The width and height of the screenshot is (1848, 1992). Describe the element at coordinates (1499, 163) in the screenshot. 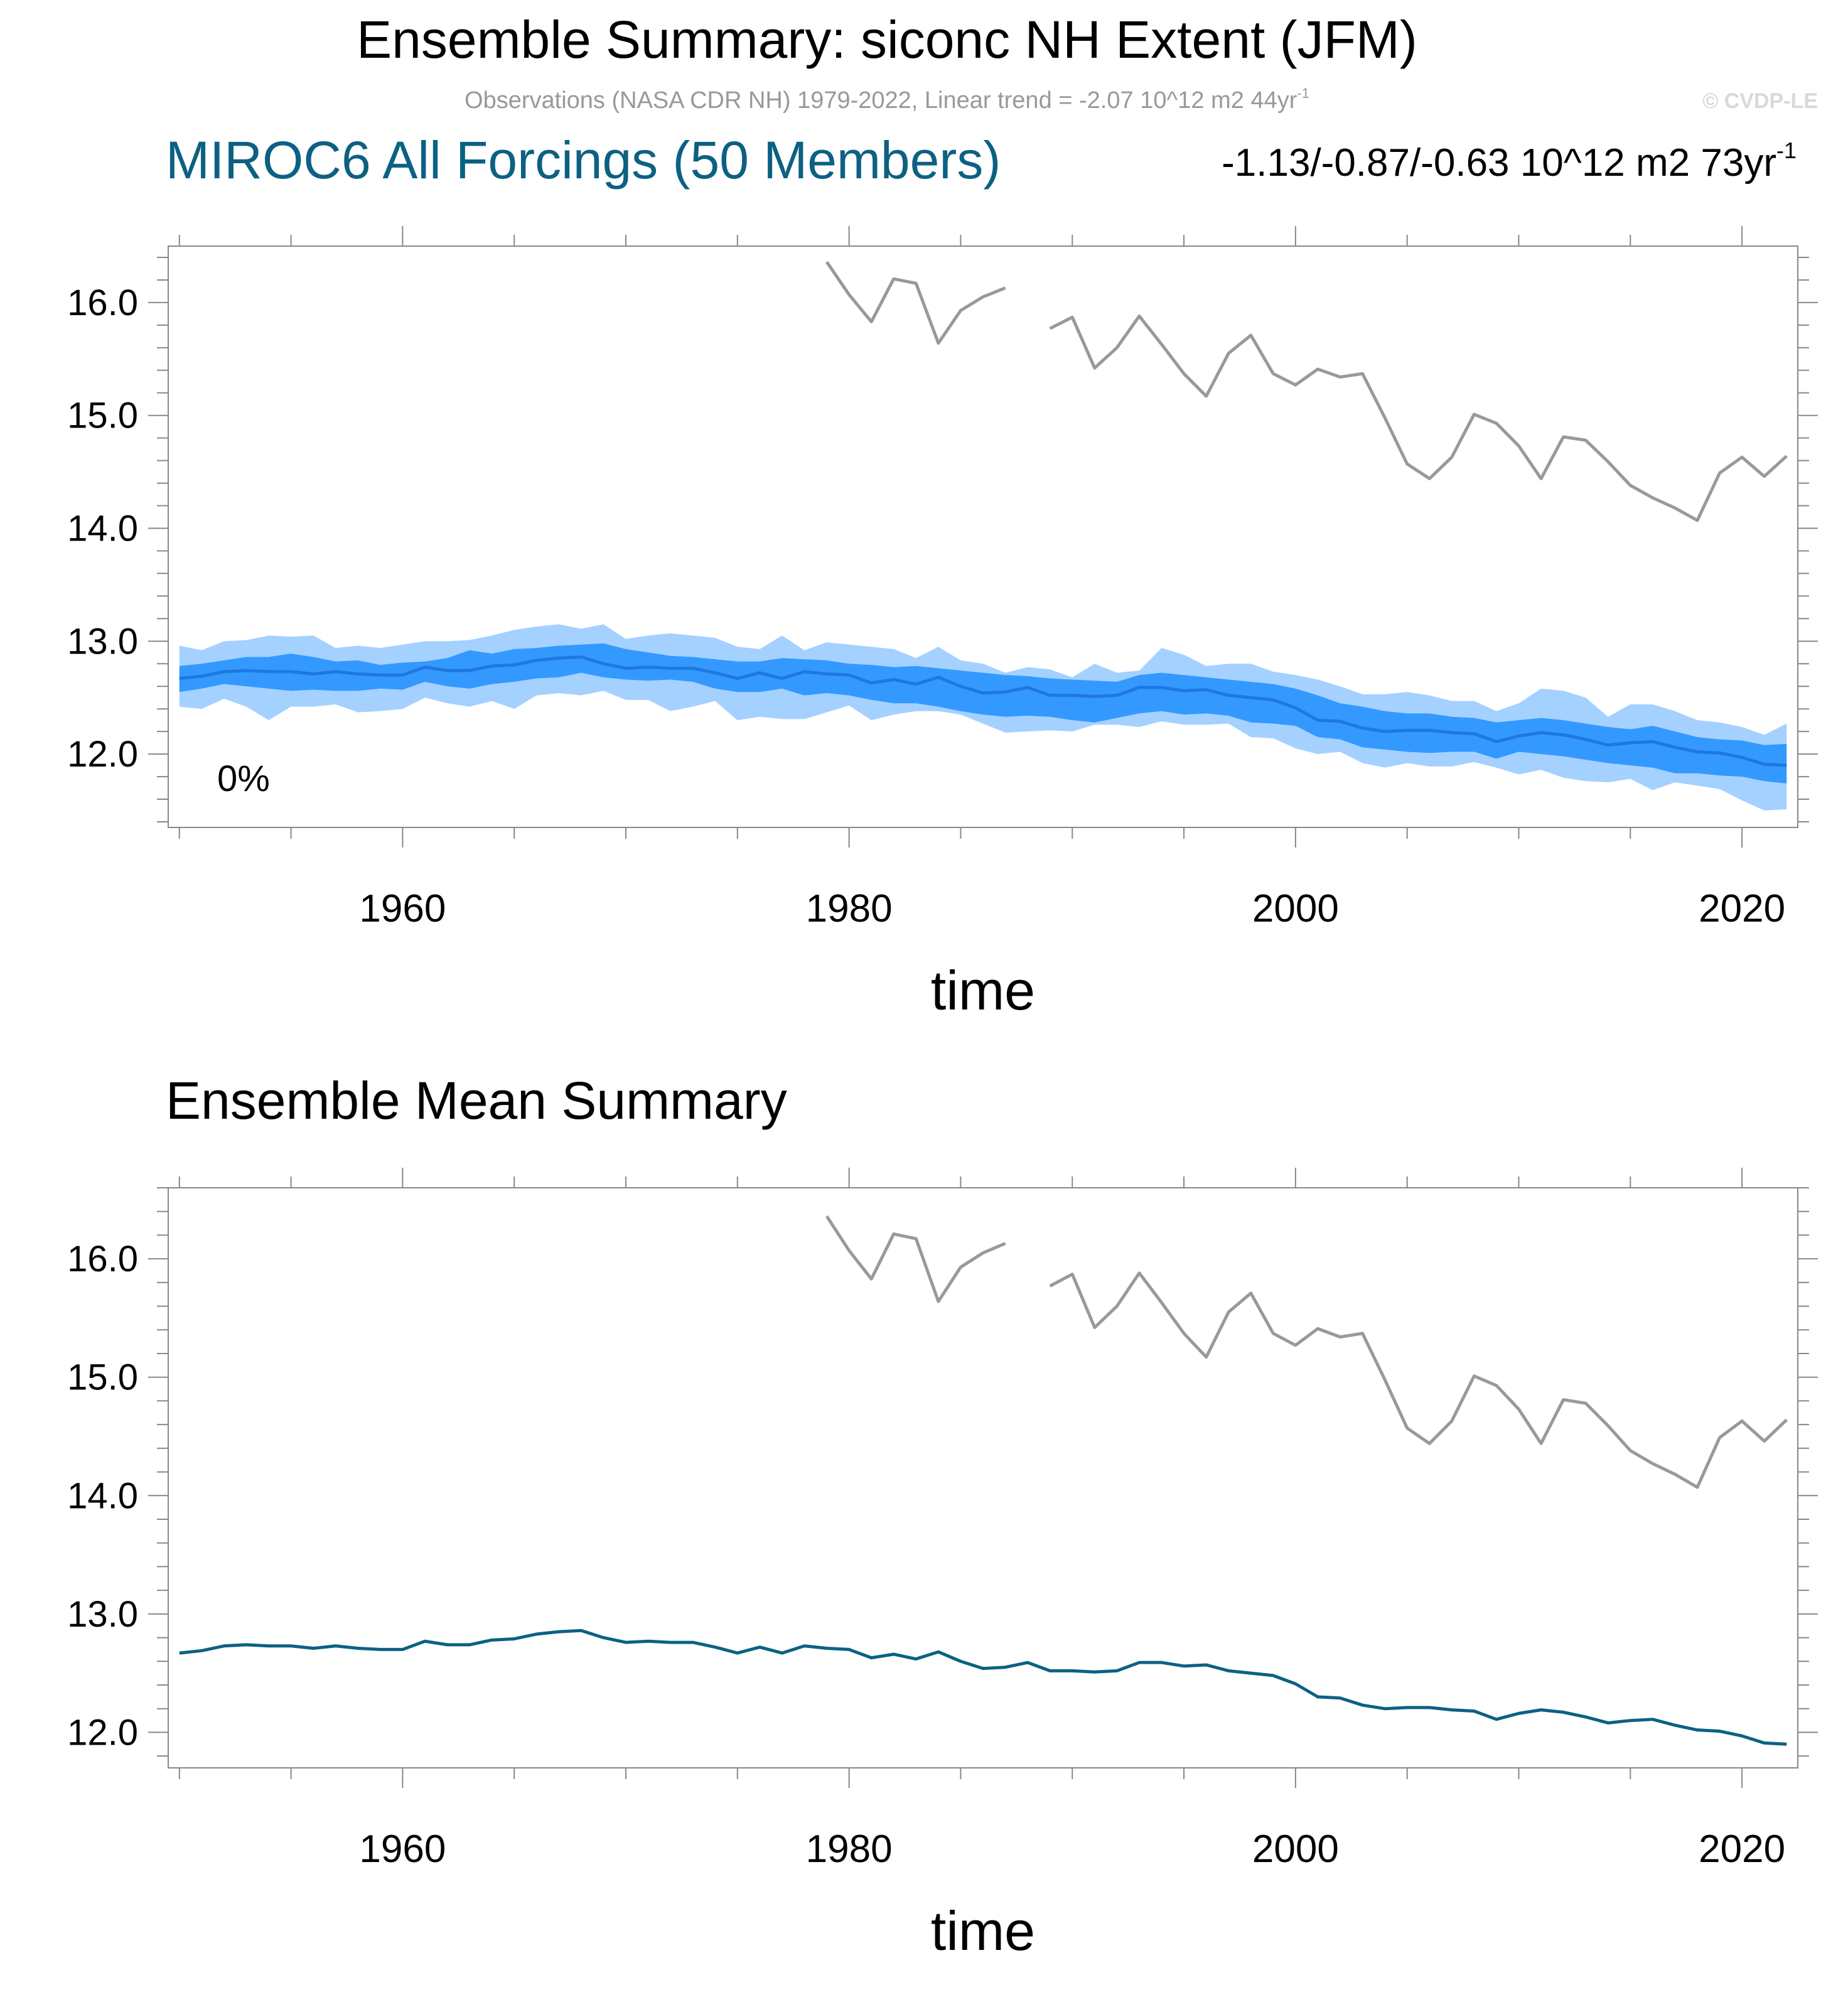

I see `model-trend-text: -1.13/-0.87/-0.63 10^12 m2 73yr` at that location.